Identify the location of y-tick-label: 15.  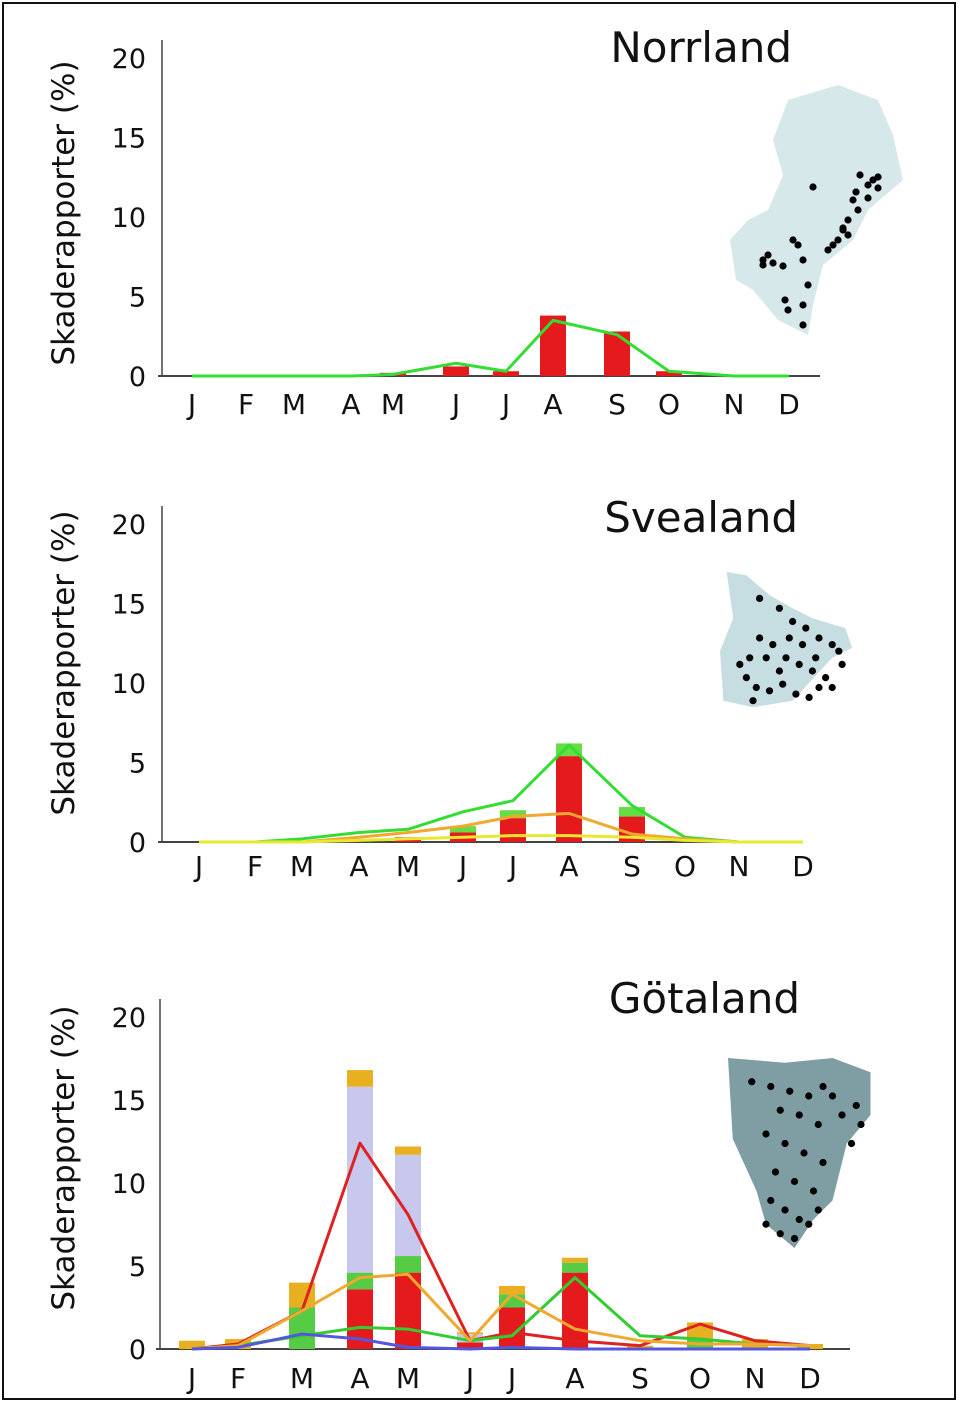
(129, 1101).